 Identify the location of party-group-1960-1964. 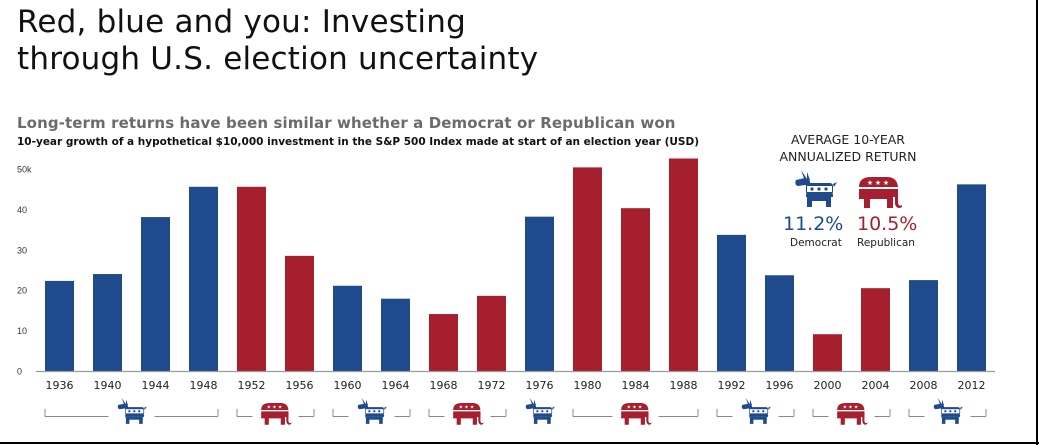
(371, 411).